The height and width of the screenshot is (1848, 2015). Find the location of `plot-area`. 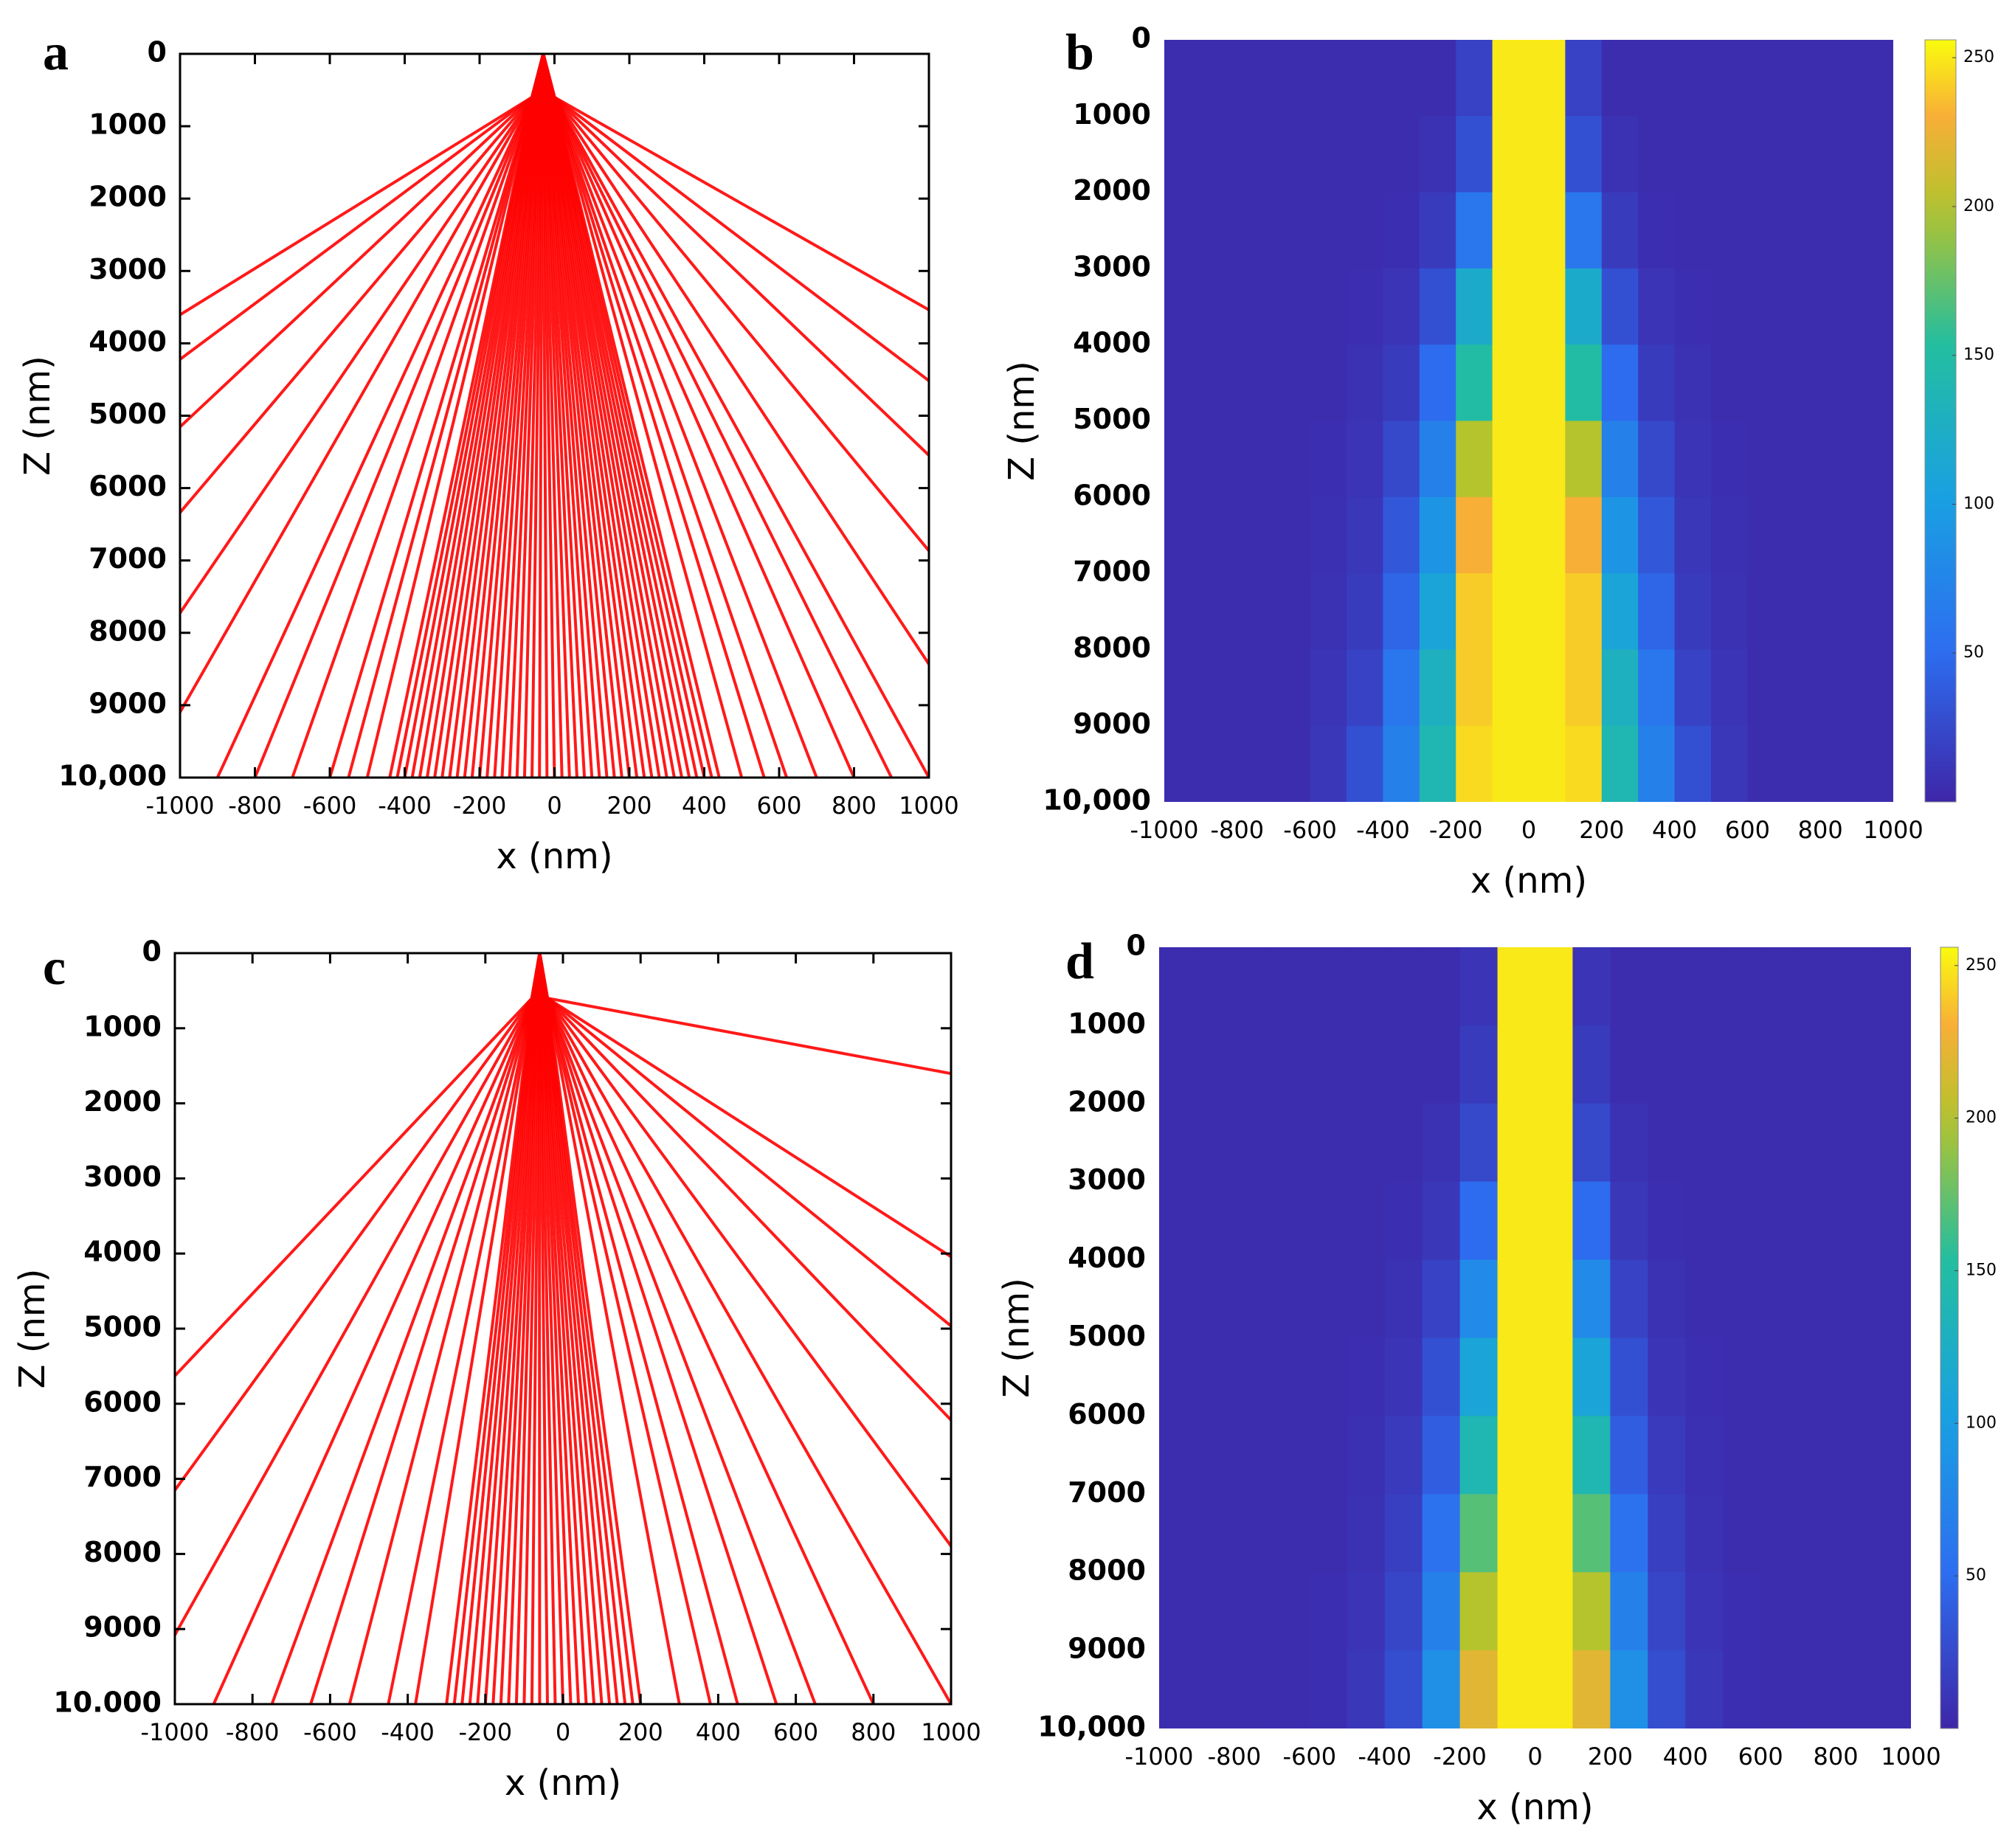

plot-area is located at coordinates (554, 416).